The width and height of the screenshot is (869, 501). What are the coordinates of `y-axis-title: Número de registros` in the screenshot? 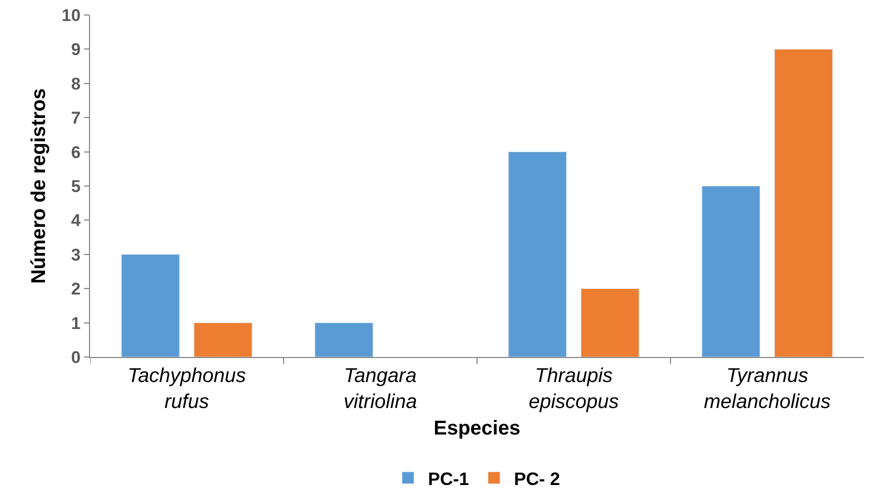 It's located at (39, 186).